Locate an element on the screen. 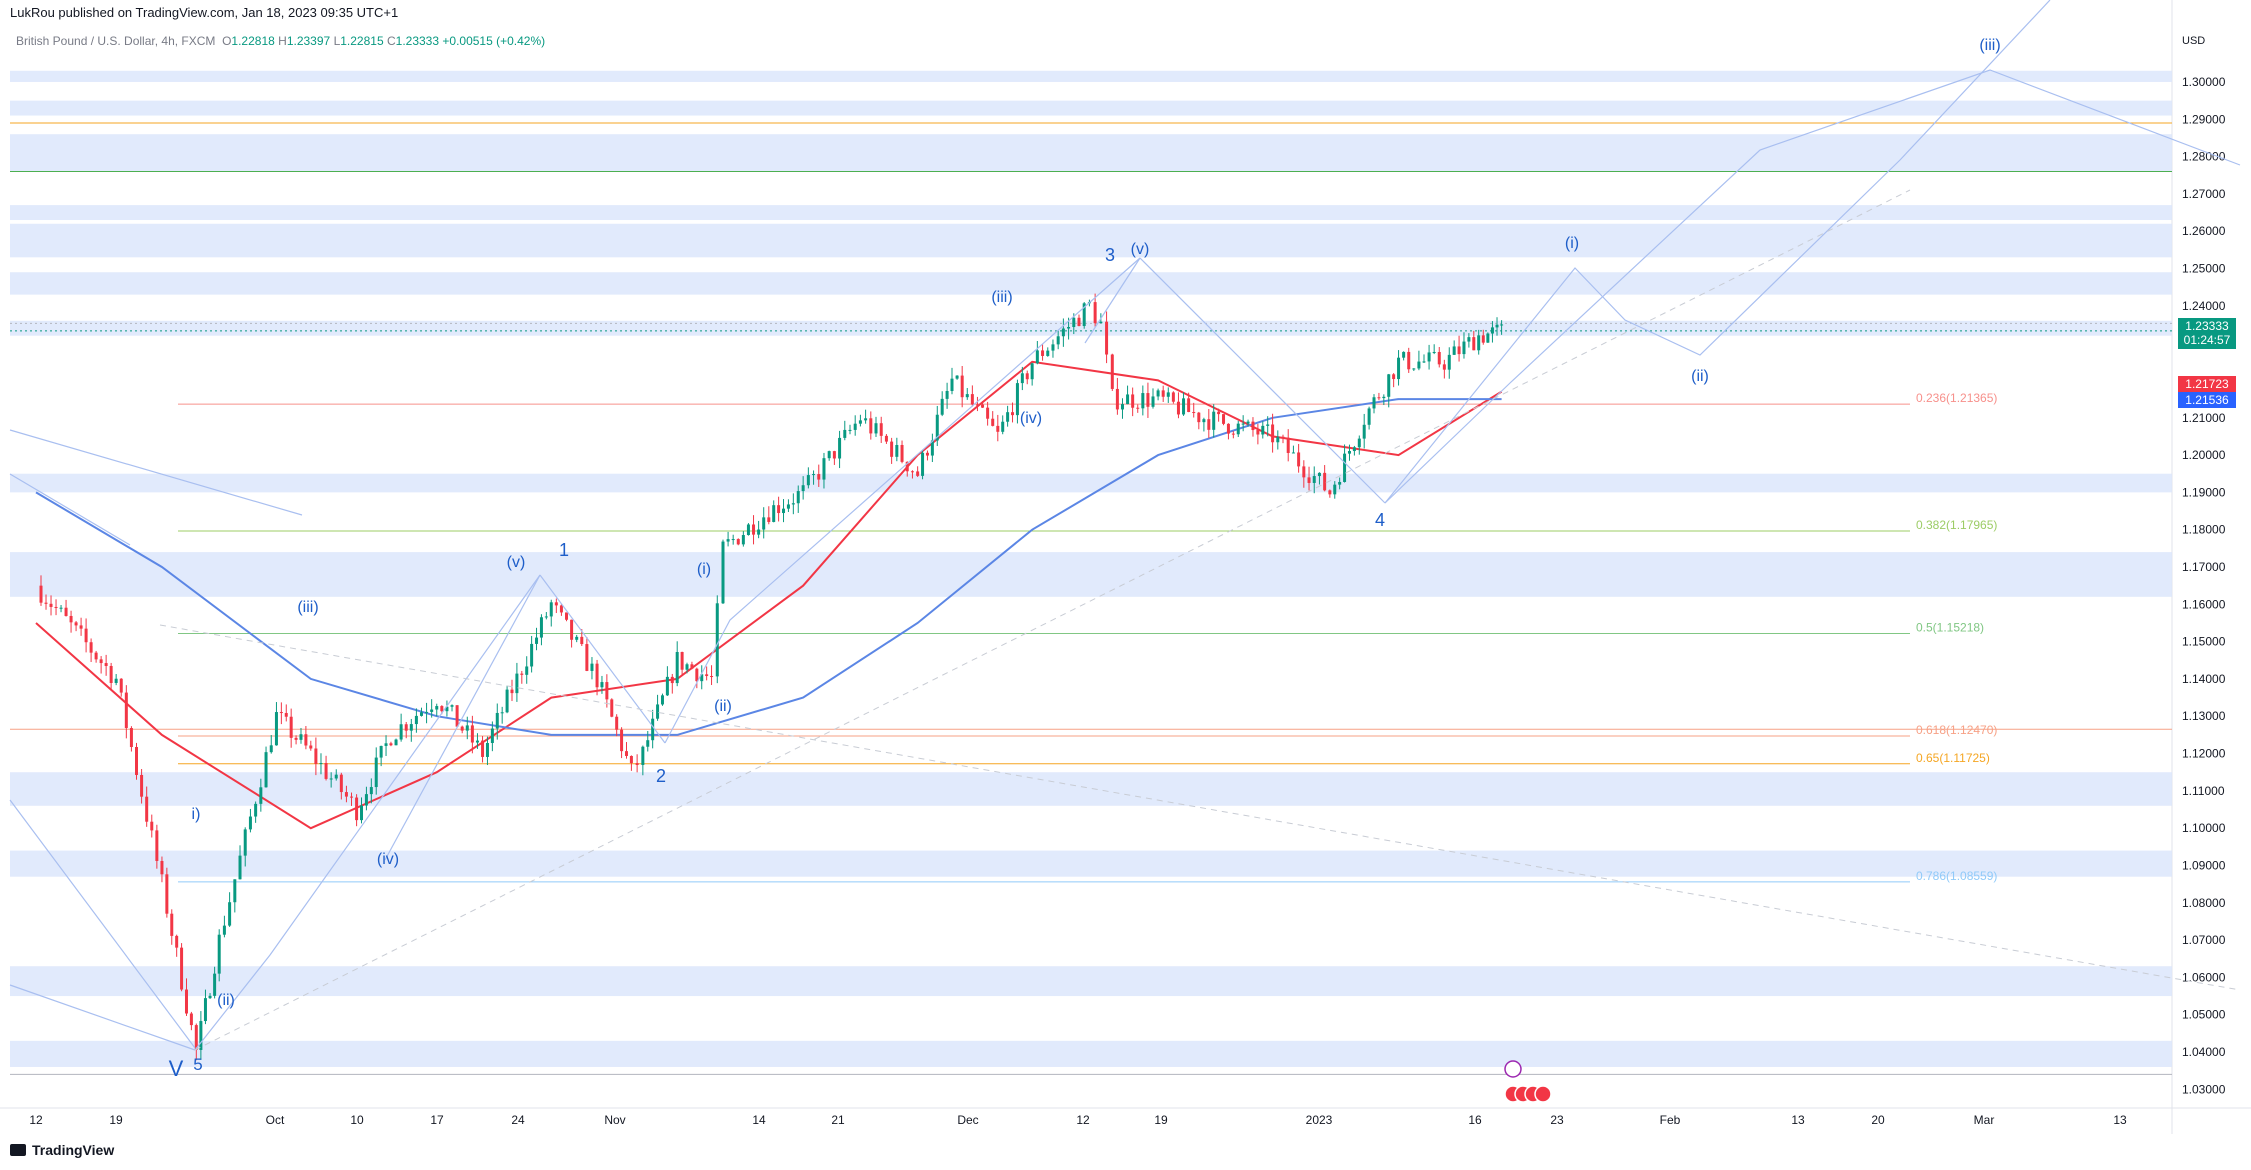  y-tick-label-11: 1.19000 is located at coordinates (2204, 492).